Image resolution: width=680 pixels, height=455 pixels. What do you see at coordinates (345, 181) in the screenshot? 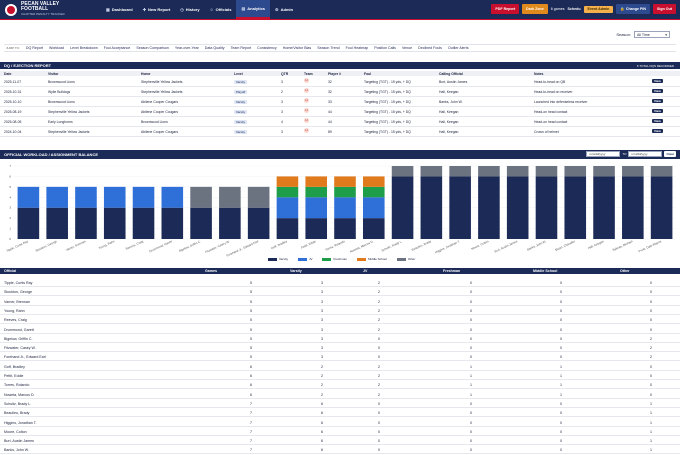
I see `bar-middle-school` at bounding box center [345, 181].